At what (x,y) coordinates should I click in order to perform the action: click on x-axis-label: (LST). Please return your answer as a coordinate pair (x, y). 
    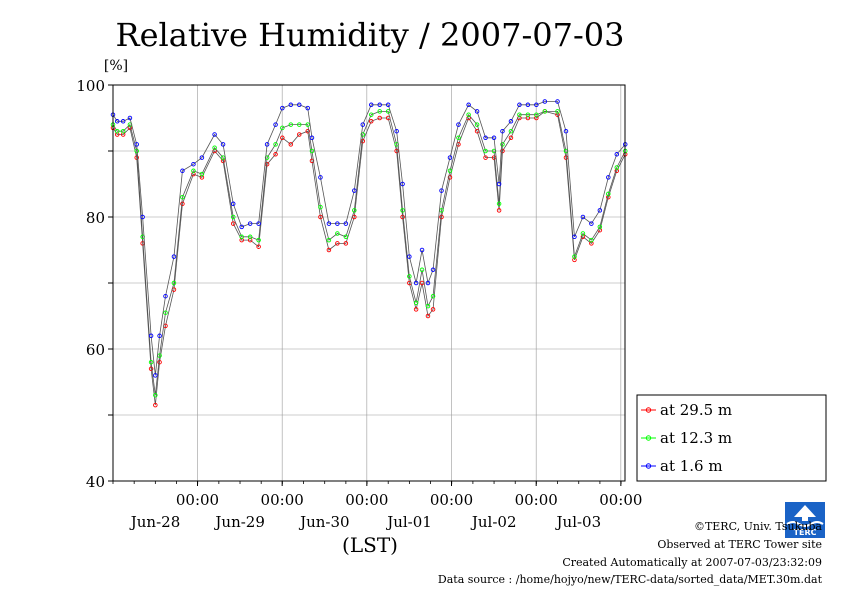
    Looking at the image, I should click on (370, 545).